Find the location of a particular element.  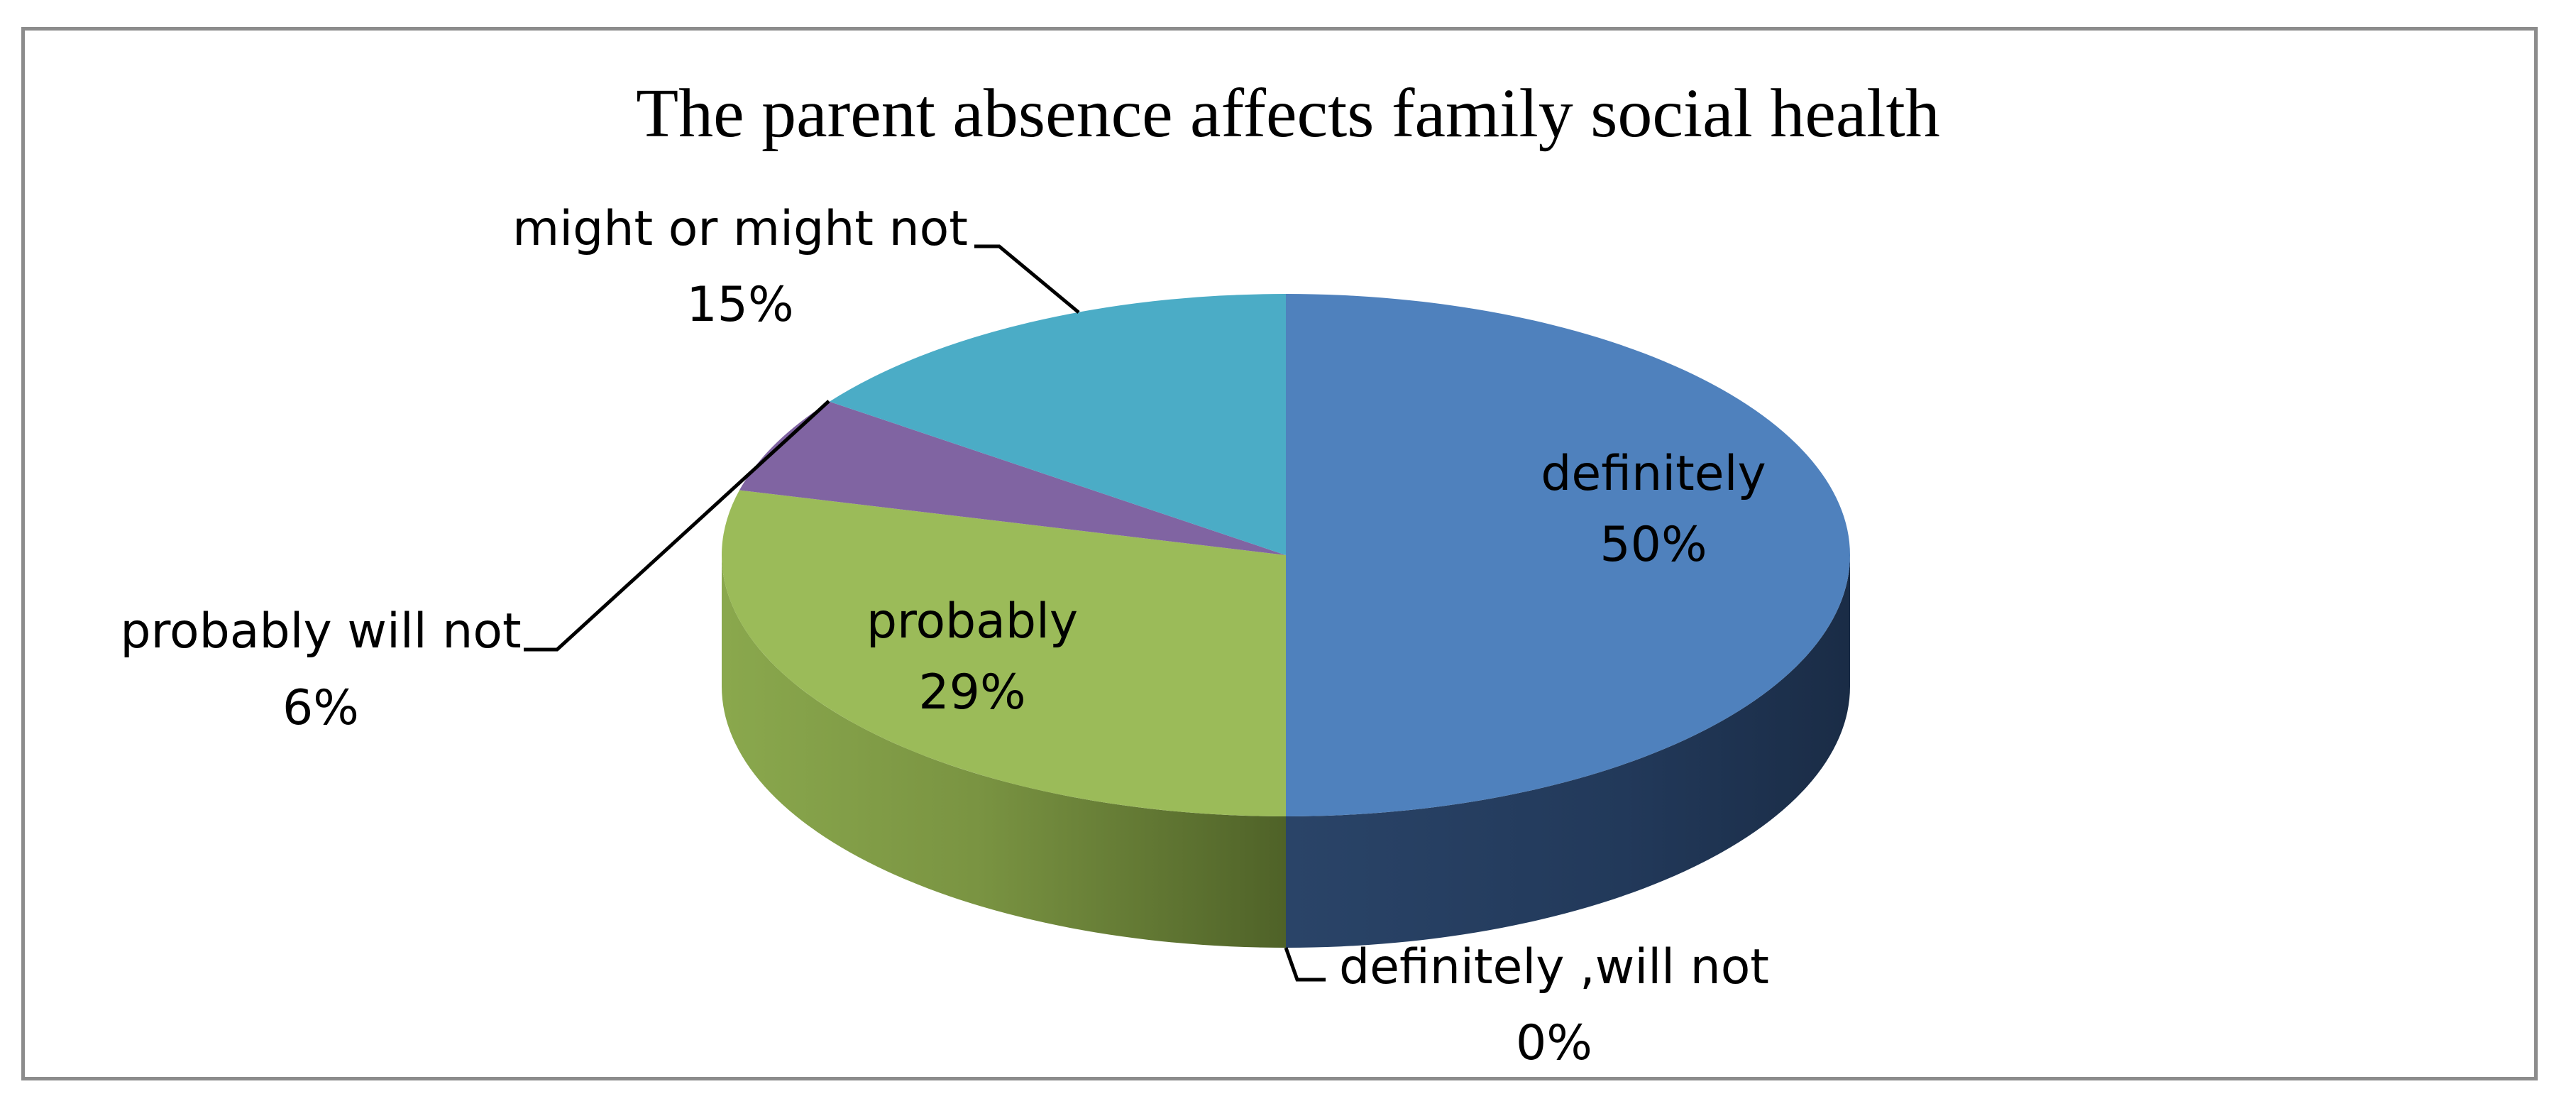

pie-side-definitely is located at coordinates (1568, 751).